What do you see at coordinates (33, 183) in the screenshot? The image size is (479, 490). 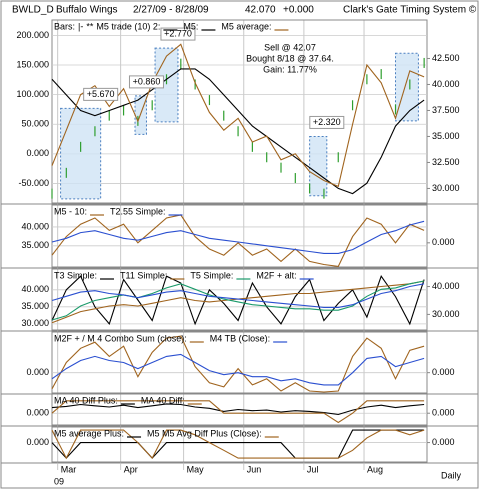 I see `y-tick-label: -50.000` at bounding box center [33, 183].